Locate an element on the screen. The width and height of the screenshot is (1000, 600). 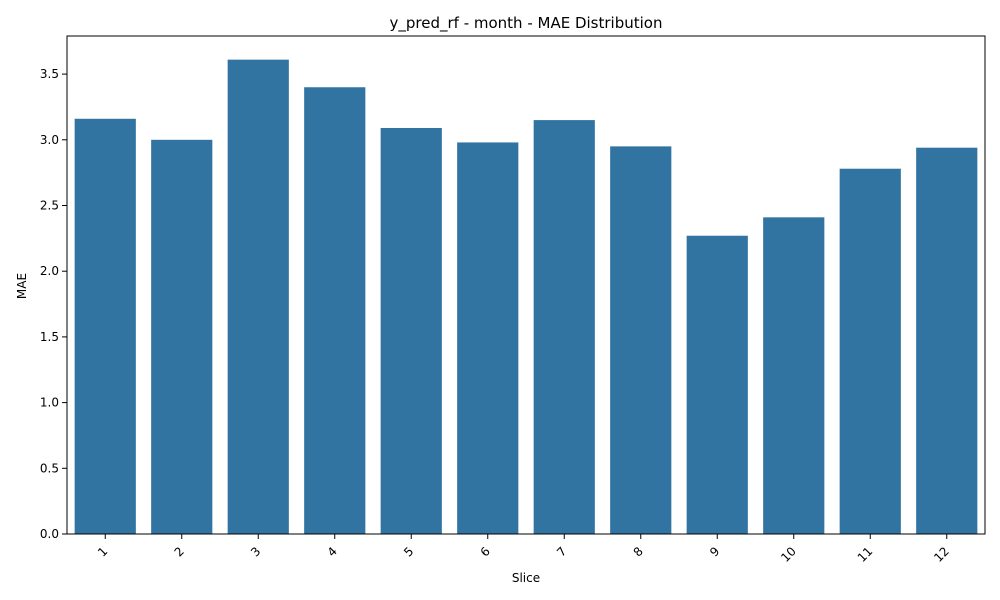
x-tick-label: 7 is located at coordinates (561, 551).